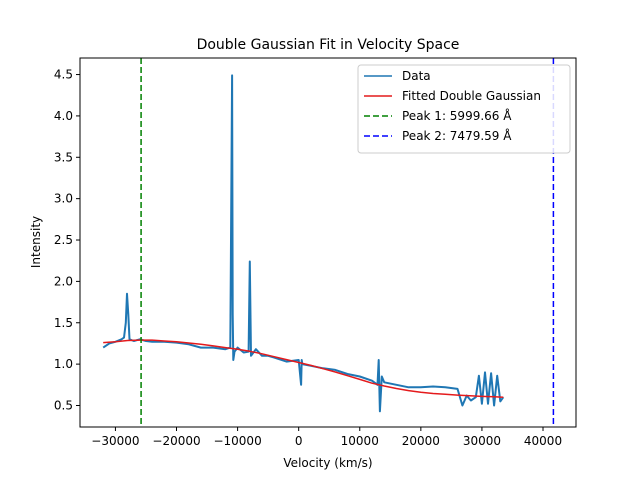  What do you see at coordinates (303, 368) in the screenshot?
I see `series-1-line` at bounding box center [303, 368].